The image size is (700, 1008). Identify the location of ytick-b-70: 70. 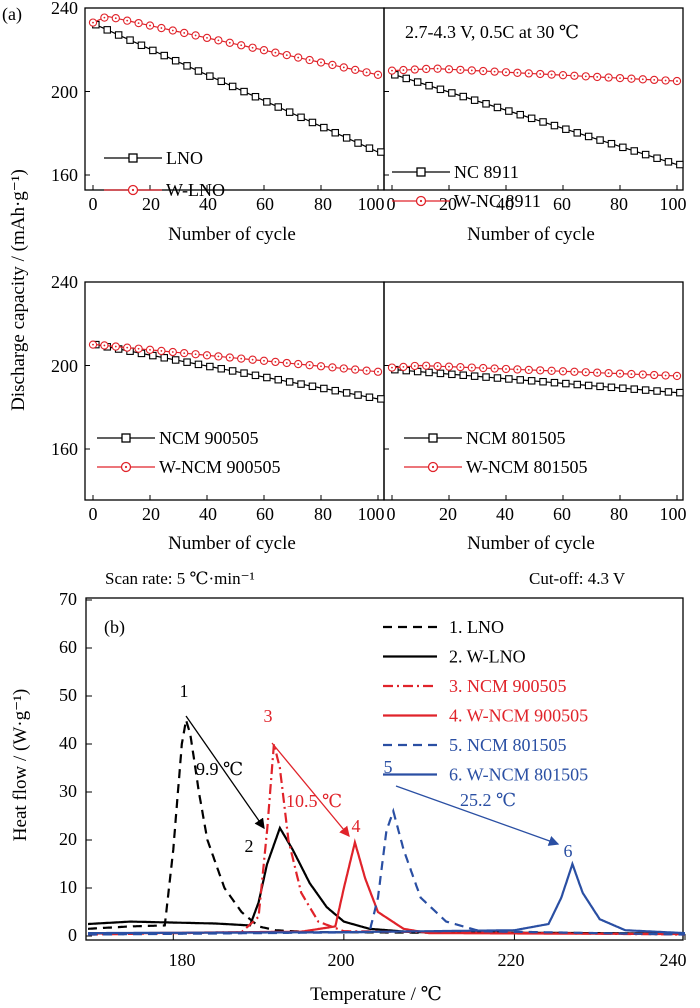
(68, 599).